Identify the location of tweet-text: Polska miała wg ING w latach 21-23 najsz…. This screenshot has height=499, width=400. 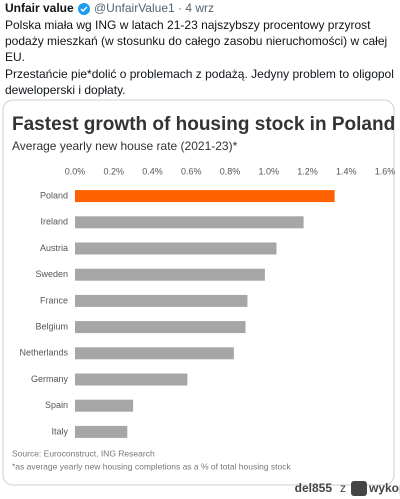
(196, 41).